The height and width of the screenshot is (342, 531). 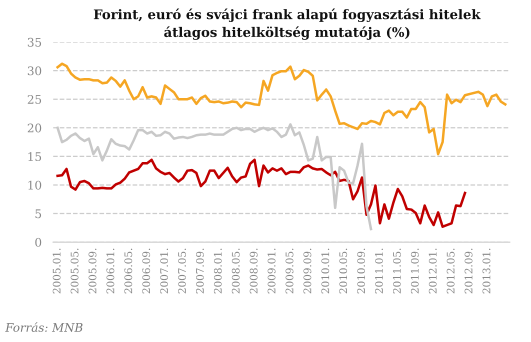 What do you see at coordinates (35, 42) in the screenshot?
I see `y-tick-label: 35` at bounding box center [35, 42].